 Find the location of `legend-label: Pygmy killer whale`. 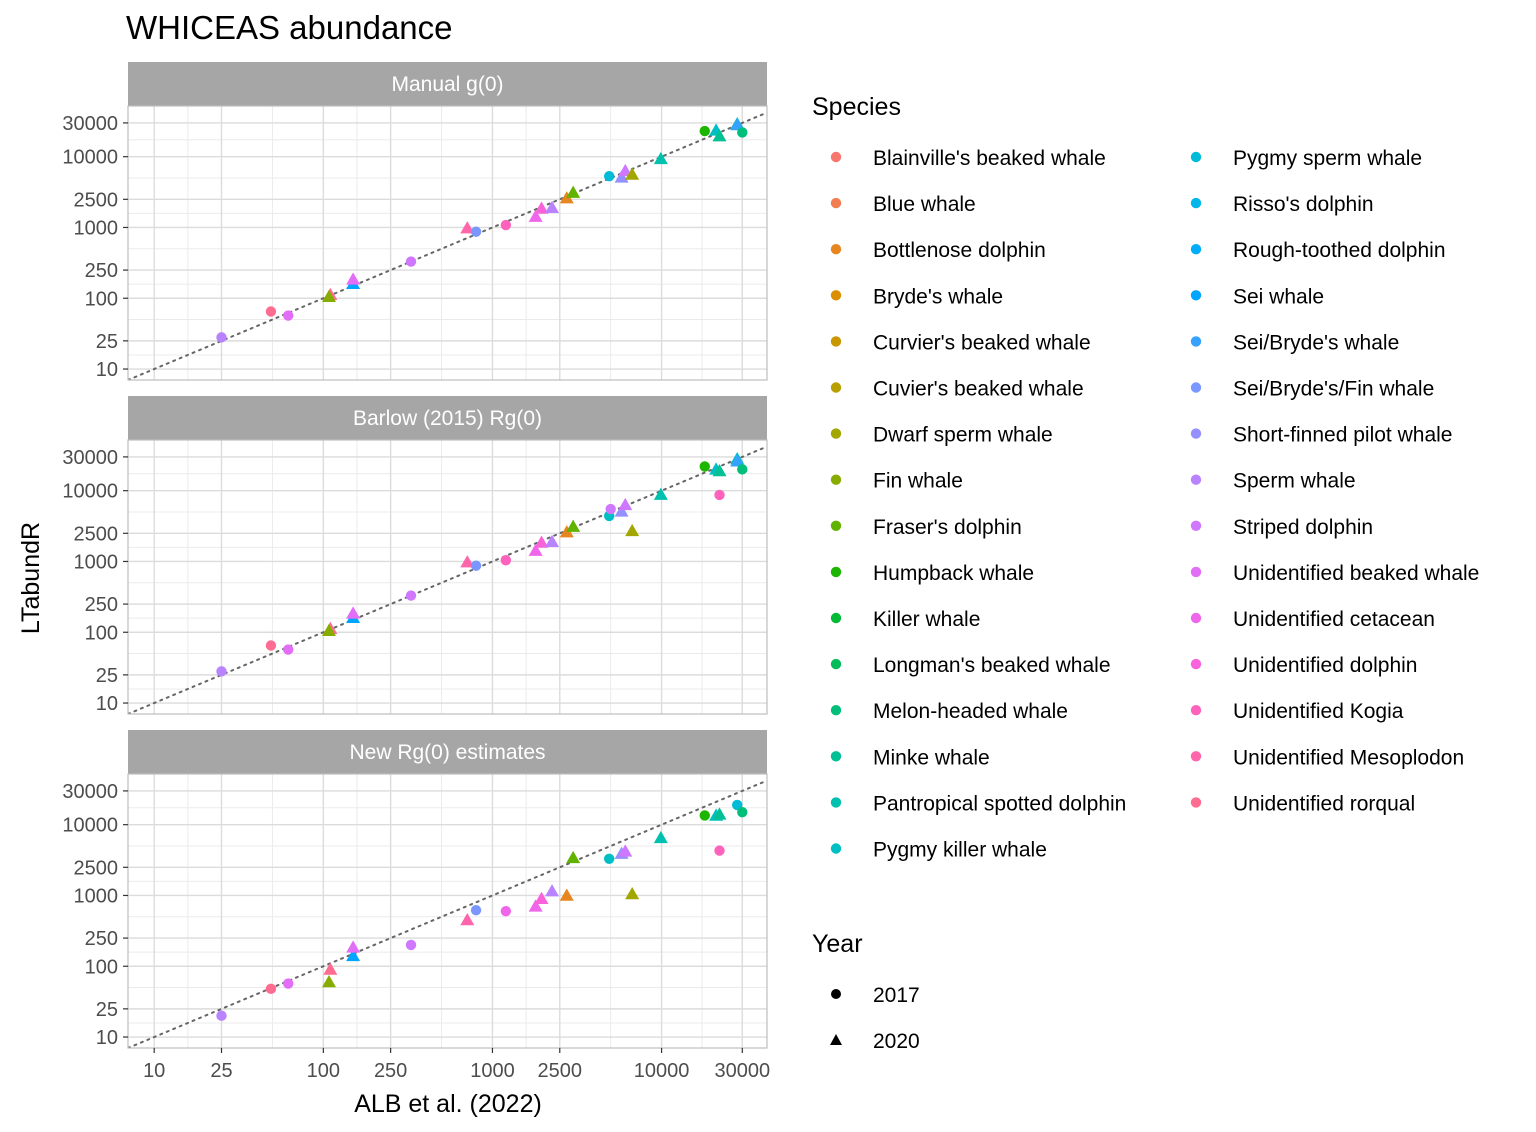

legend-label: Pygmy killer whale is located at coordinates (960, 850).